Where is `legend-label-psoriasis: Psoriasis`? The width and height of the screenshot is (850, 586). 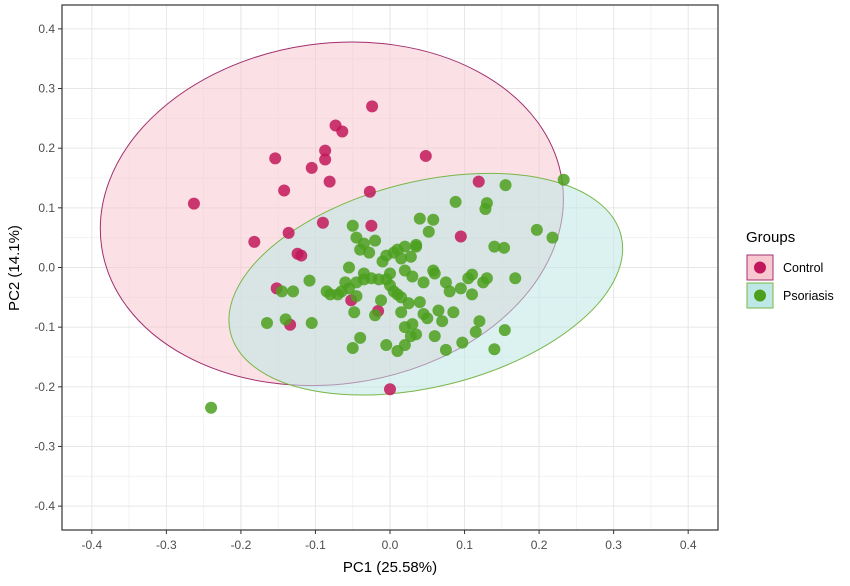 legend-label-psoriasis: Psoriasis is located at coordinates (808, 296).